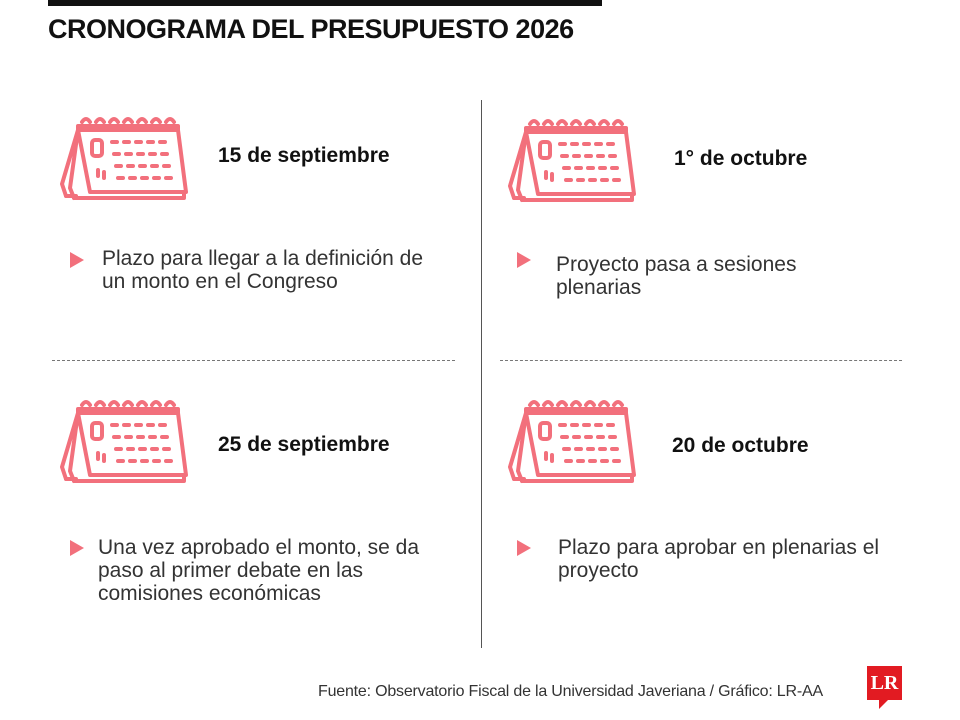 Image resolution: width=960 pixels, height=720 pixels. Describe the element at coordinates (481, 374) in the screenshot. I see `vertical-divider` at that location.